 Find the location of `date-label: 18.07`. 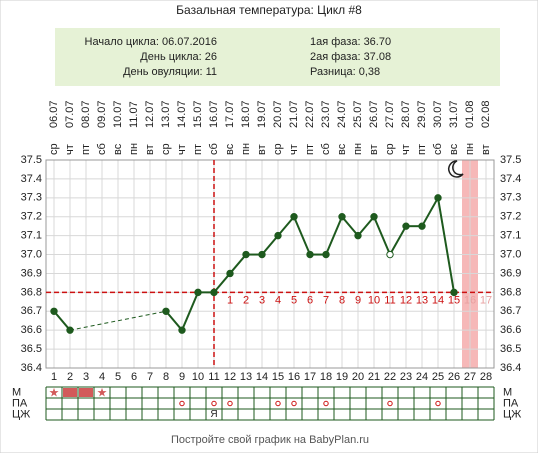

date-label: 18.07 is located at coordinates (246, 114).